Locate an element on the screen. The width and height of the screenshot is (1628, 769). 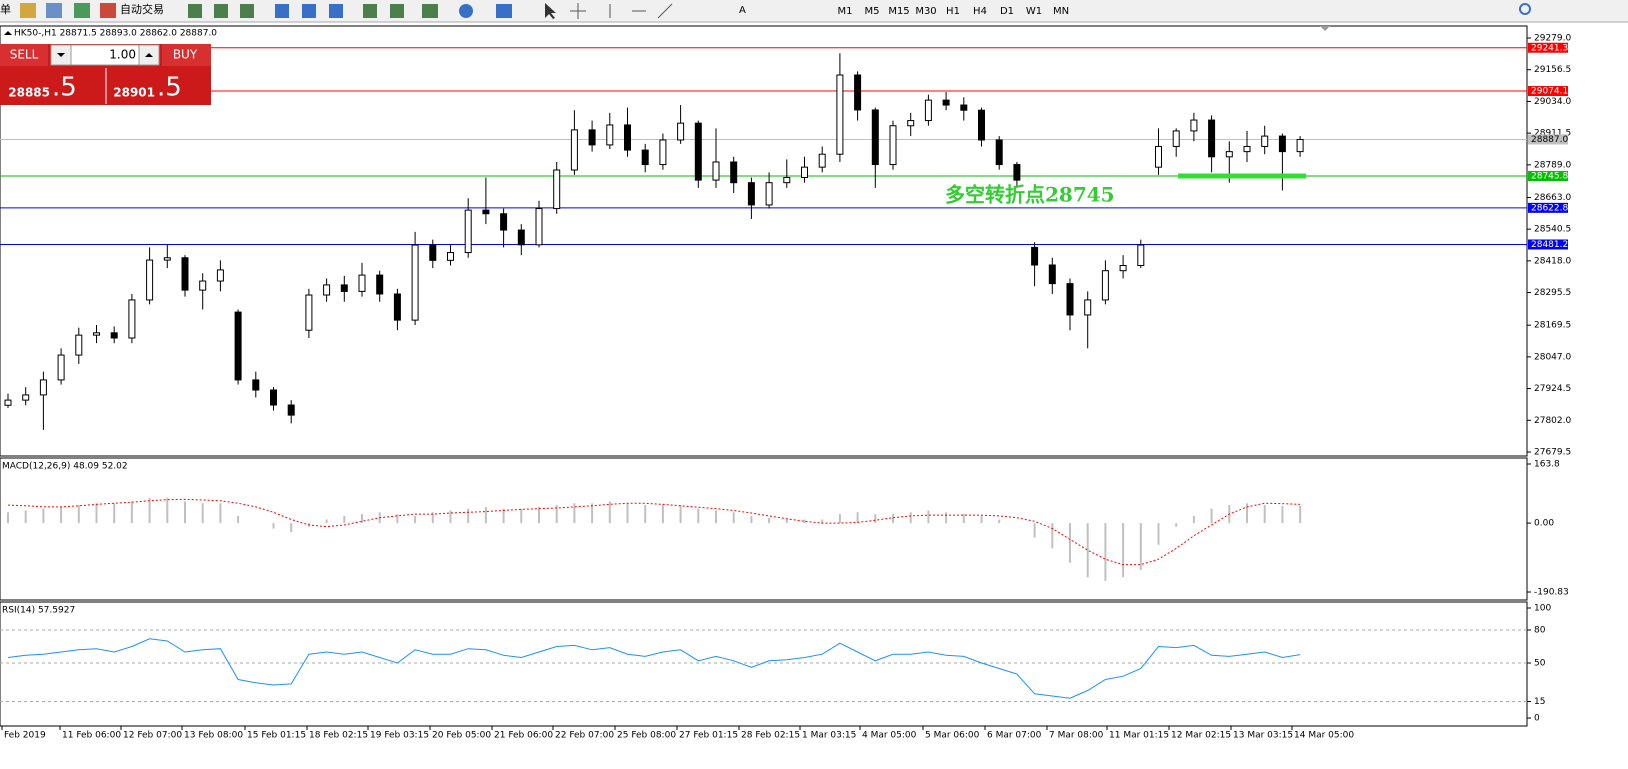
sell-label: SELL is located at coordinates (24, 55).